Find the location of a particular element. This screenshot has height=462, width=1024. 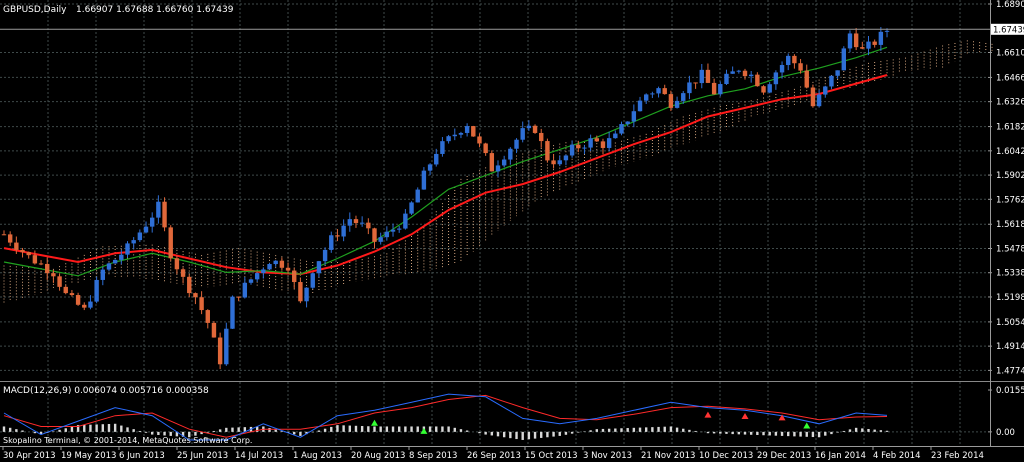

price-tick-label: 1.51980 is located at coordinates (1010, 298).